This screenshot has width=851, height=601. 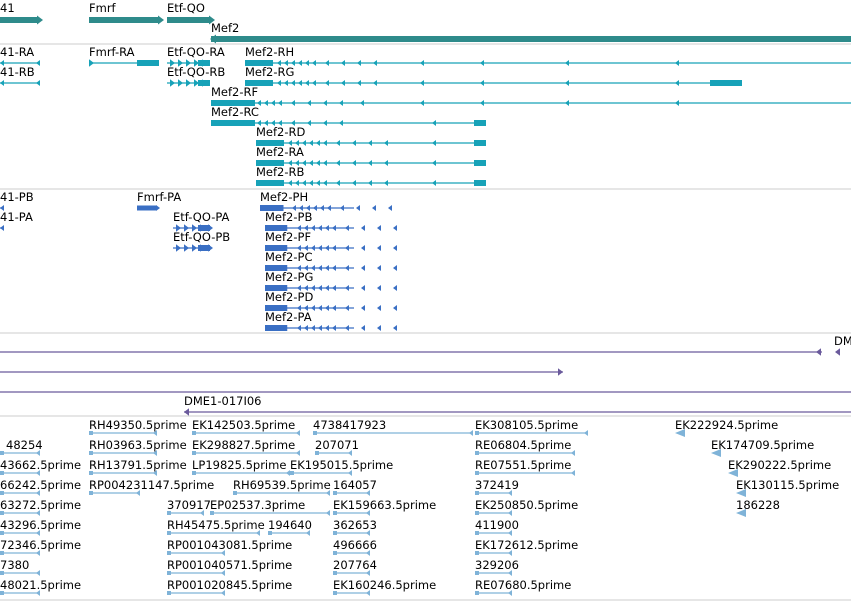 I want to click on est-label: EK174709.5prime, so click(x=763, y=445).